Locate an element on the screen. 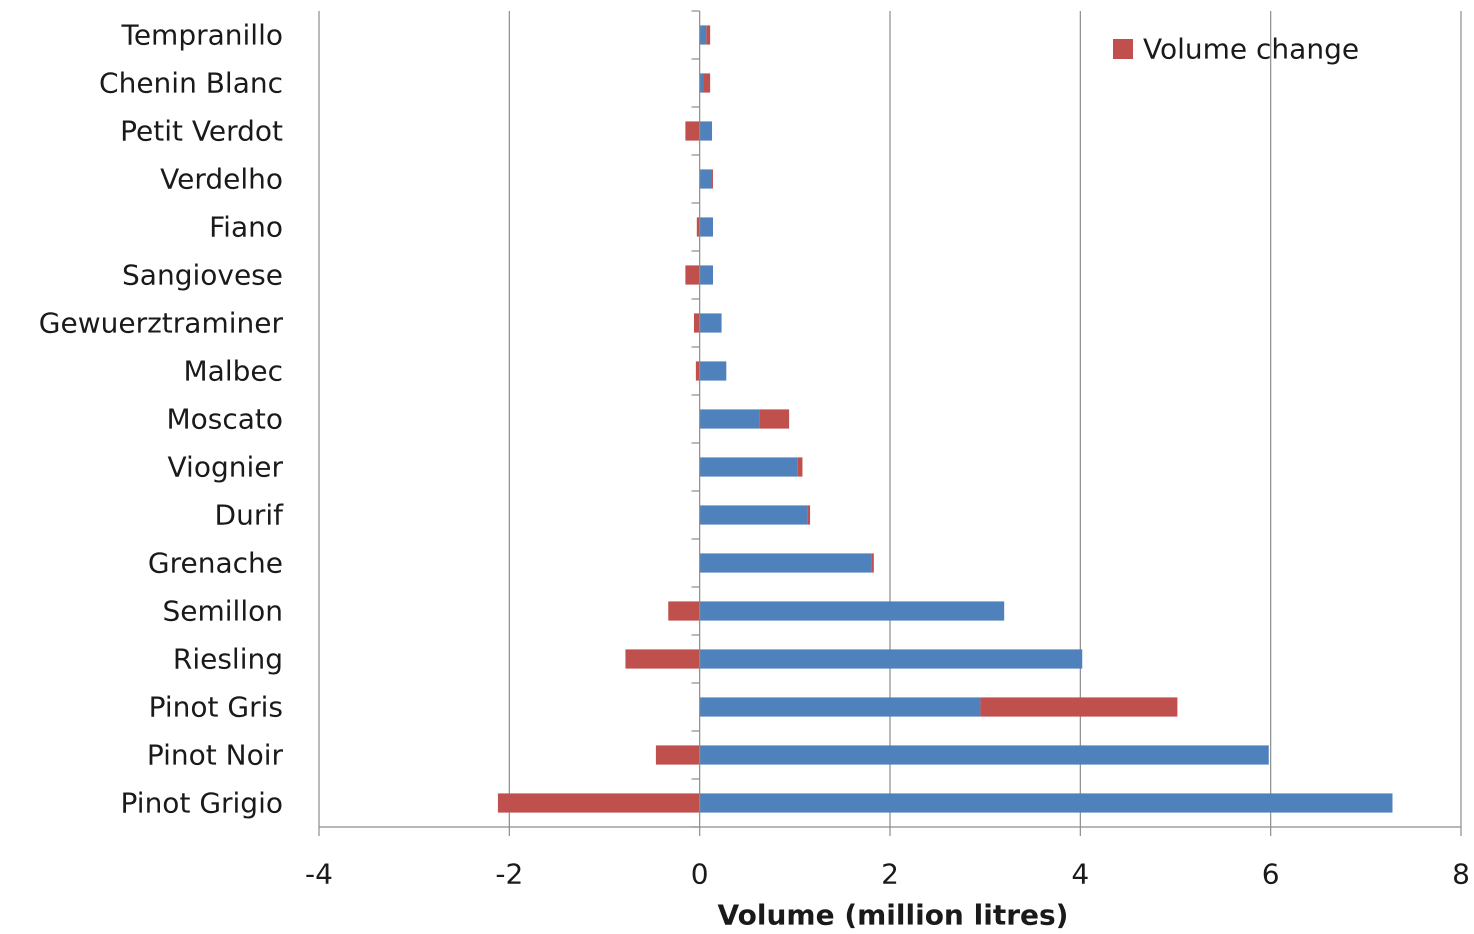 This screenshot has height=934, width=1474. x-tick-label-4: -4 is located at coordinates (319, 874).